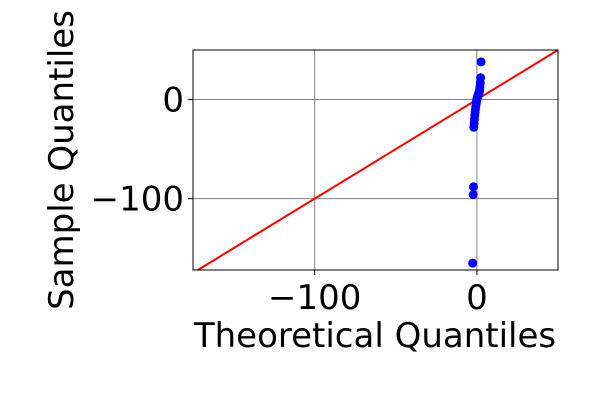 Image resolution: width=600 pixels, height=405 pixels. I want to click on x-tick-label: 0, so click(477, 298).